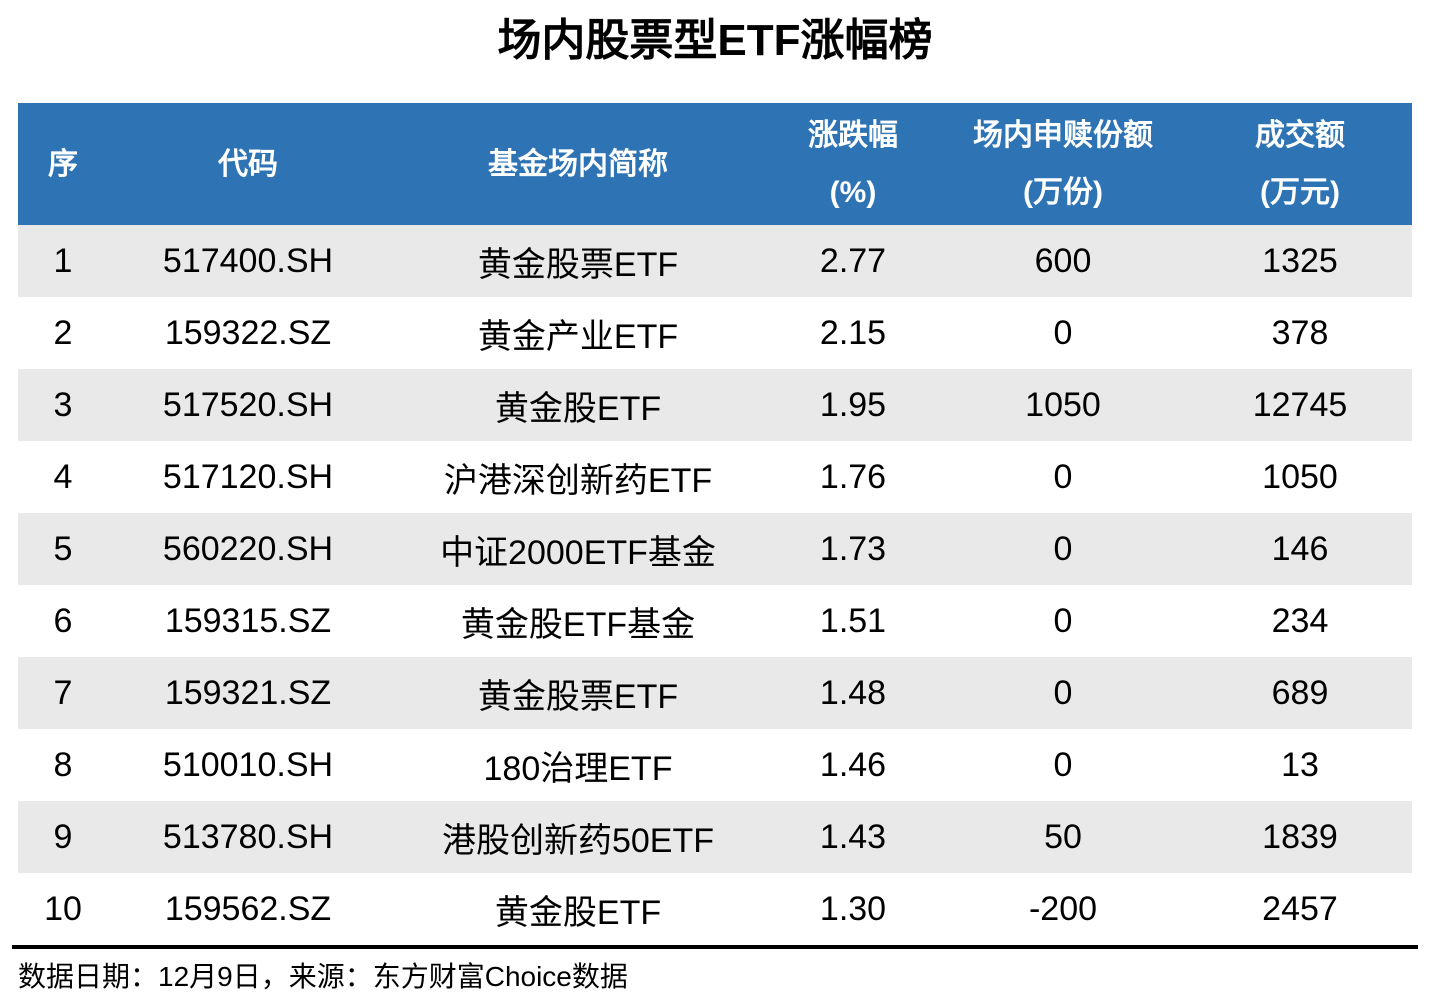 This screenshot has height=1000, width=1430. Describe the element at coordinates (1300, 476) in the screenshot. I see `turnover-cell: 1050` at that location.